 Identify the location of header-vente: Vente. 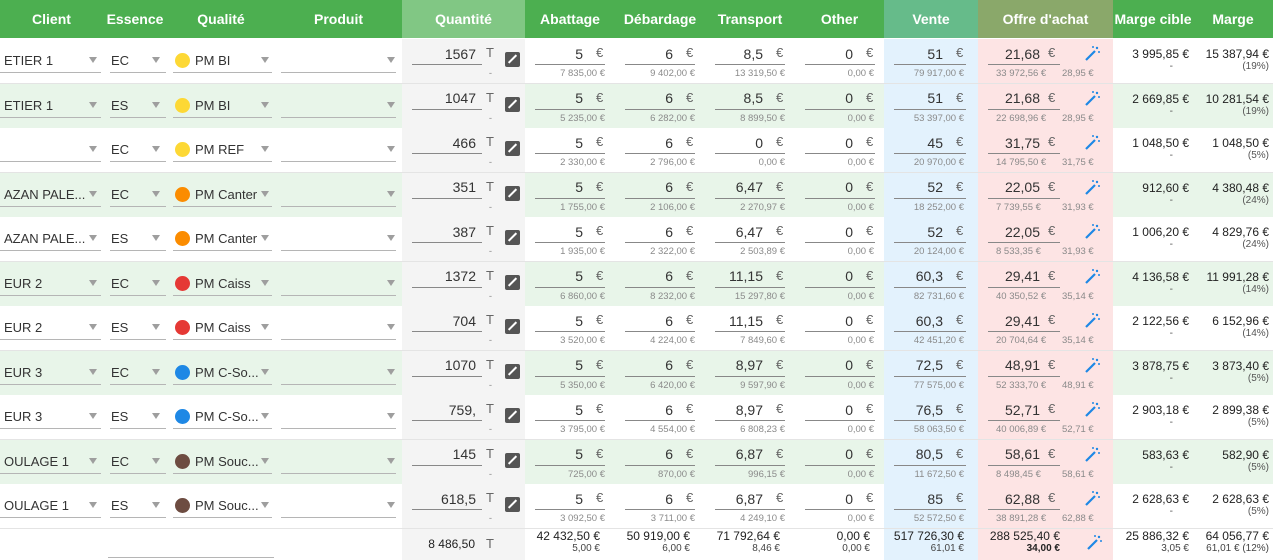
(931, 19).